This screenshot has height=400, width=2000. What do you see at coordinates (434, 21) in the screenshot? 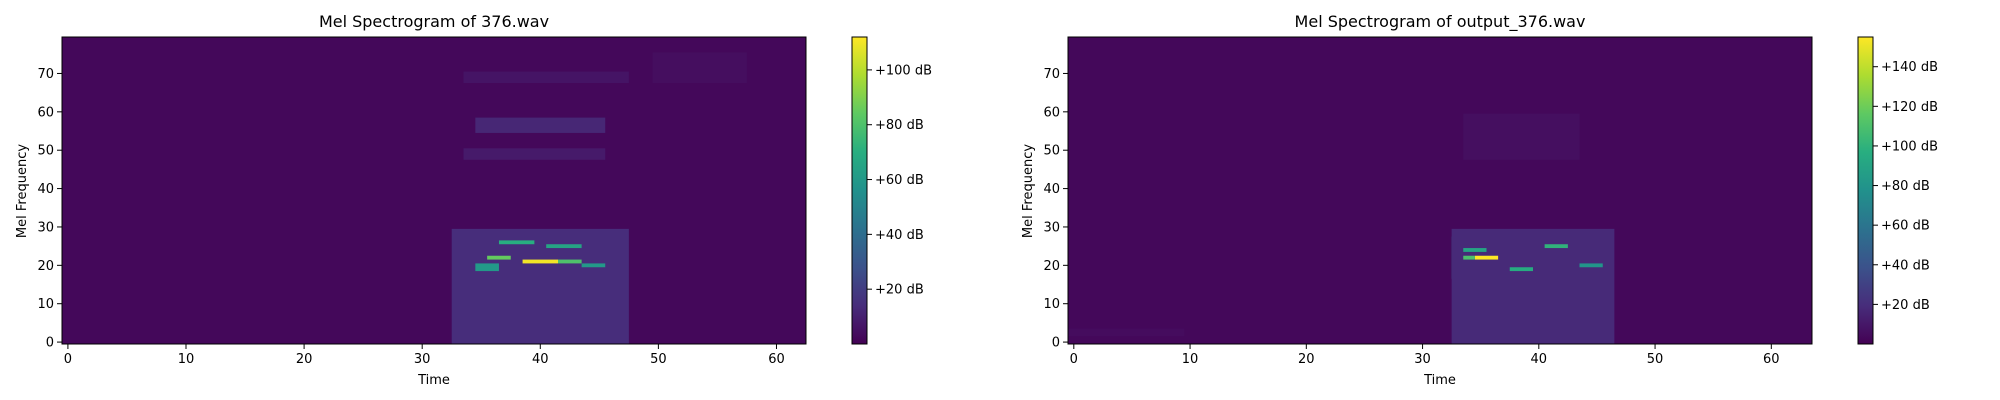
I see `chart-title-1: Mel Spectrogram of 376.wav` at bounding box center [434, 21].